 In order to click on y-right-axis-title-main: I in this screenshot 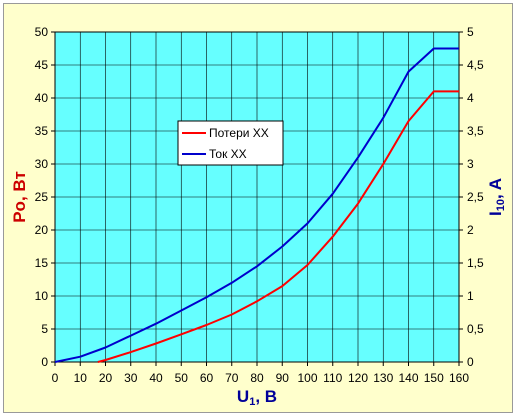, I will do `click(495, 213)`.